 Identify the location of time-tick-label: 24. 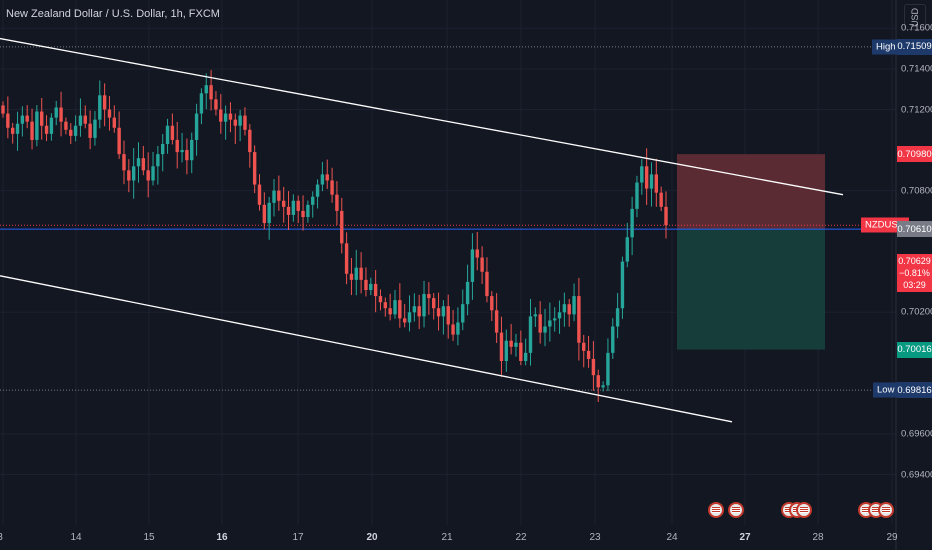
(672, 537).